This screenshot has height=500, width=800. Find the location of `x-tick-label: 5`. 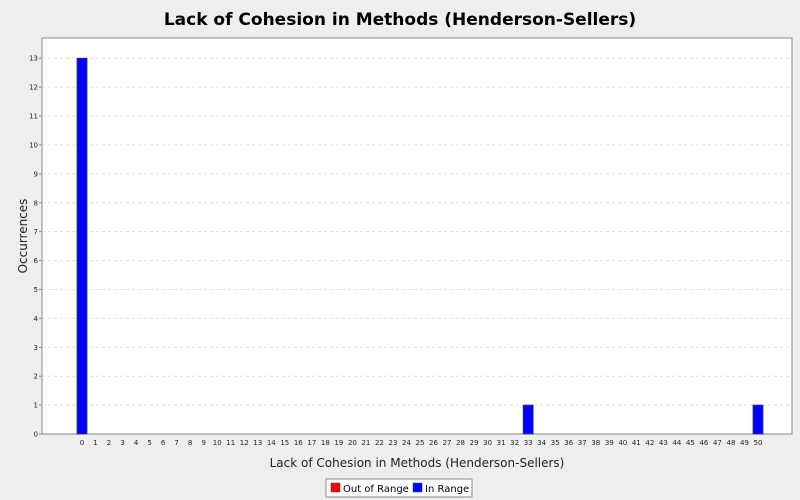

x-tick-label: 5 is located at coordinates (149, 443).